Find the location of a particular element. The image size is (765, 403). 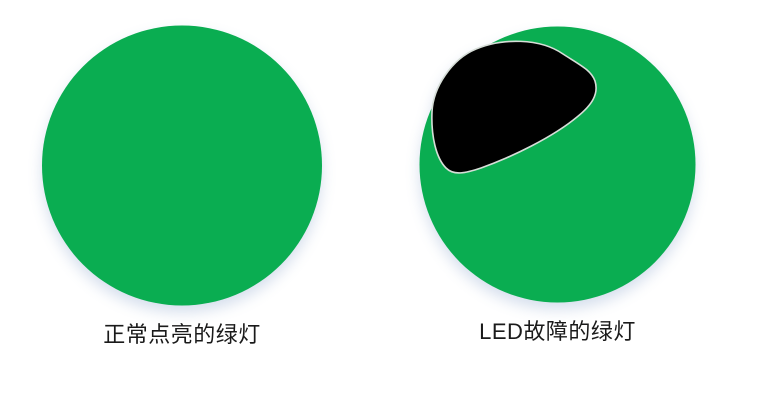

dead-led-region-outline is located at coordinates (514, 107).